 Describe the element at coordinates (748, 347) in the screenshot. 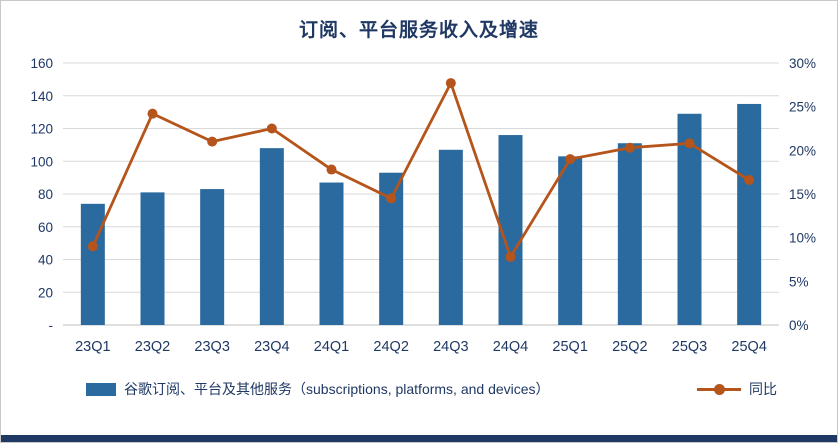

I see `svg-text: 25Q4` at that location.